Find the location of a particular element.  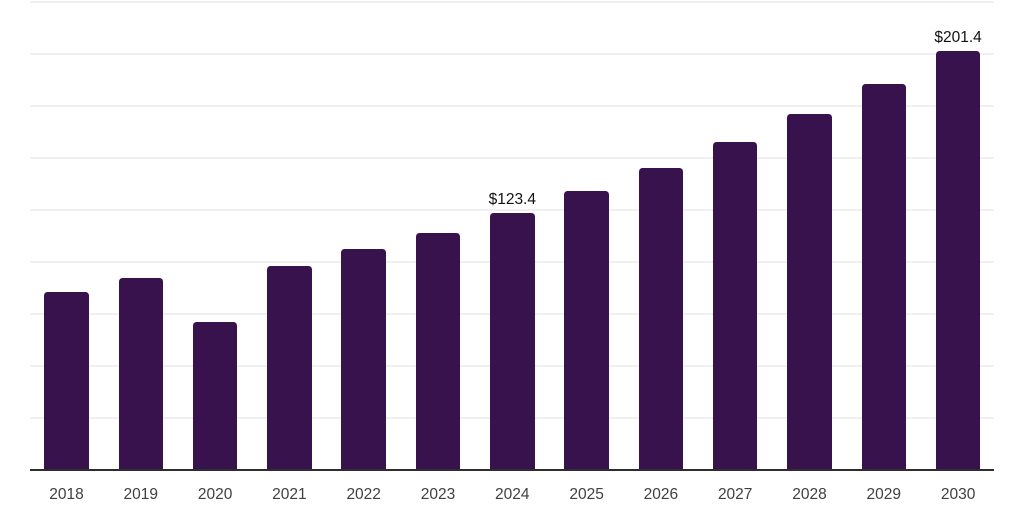

bar-2030 is located at coordinates (958, 260).